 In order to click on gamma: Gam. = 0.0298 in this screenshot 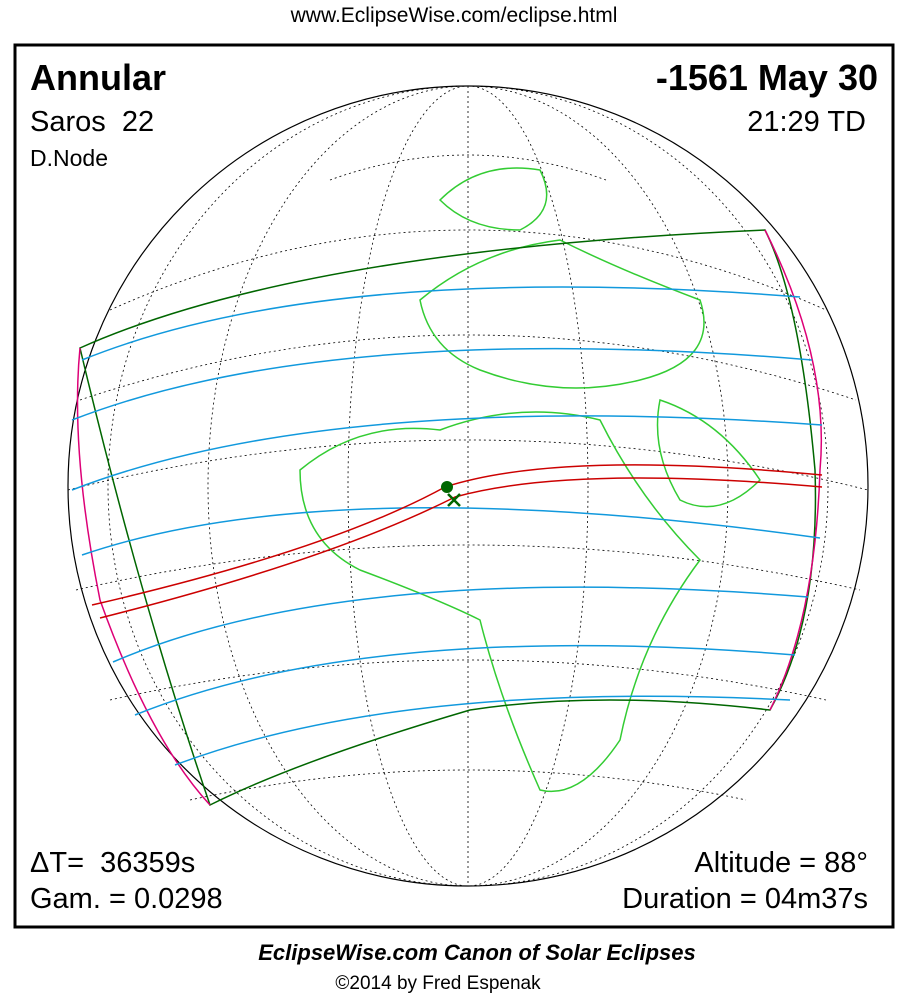, I will do `click(126, 899)`.